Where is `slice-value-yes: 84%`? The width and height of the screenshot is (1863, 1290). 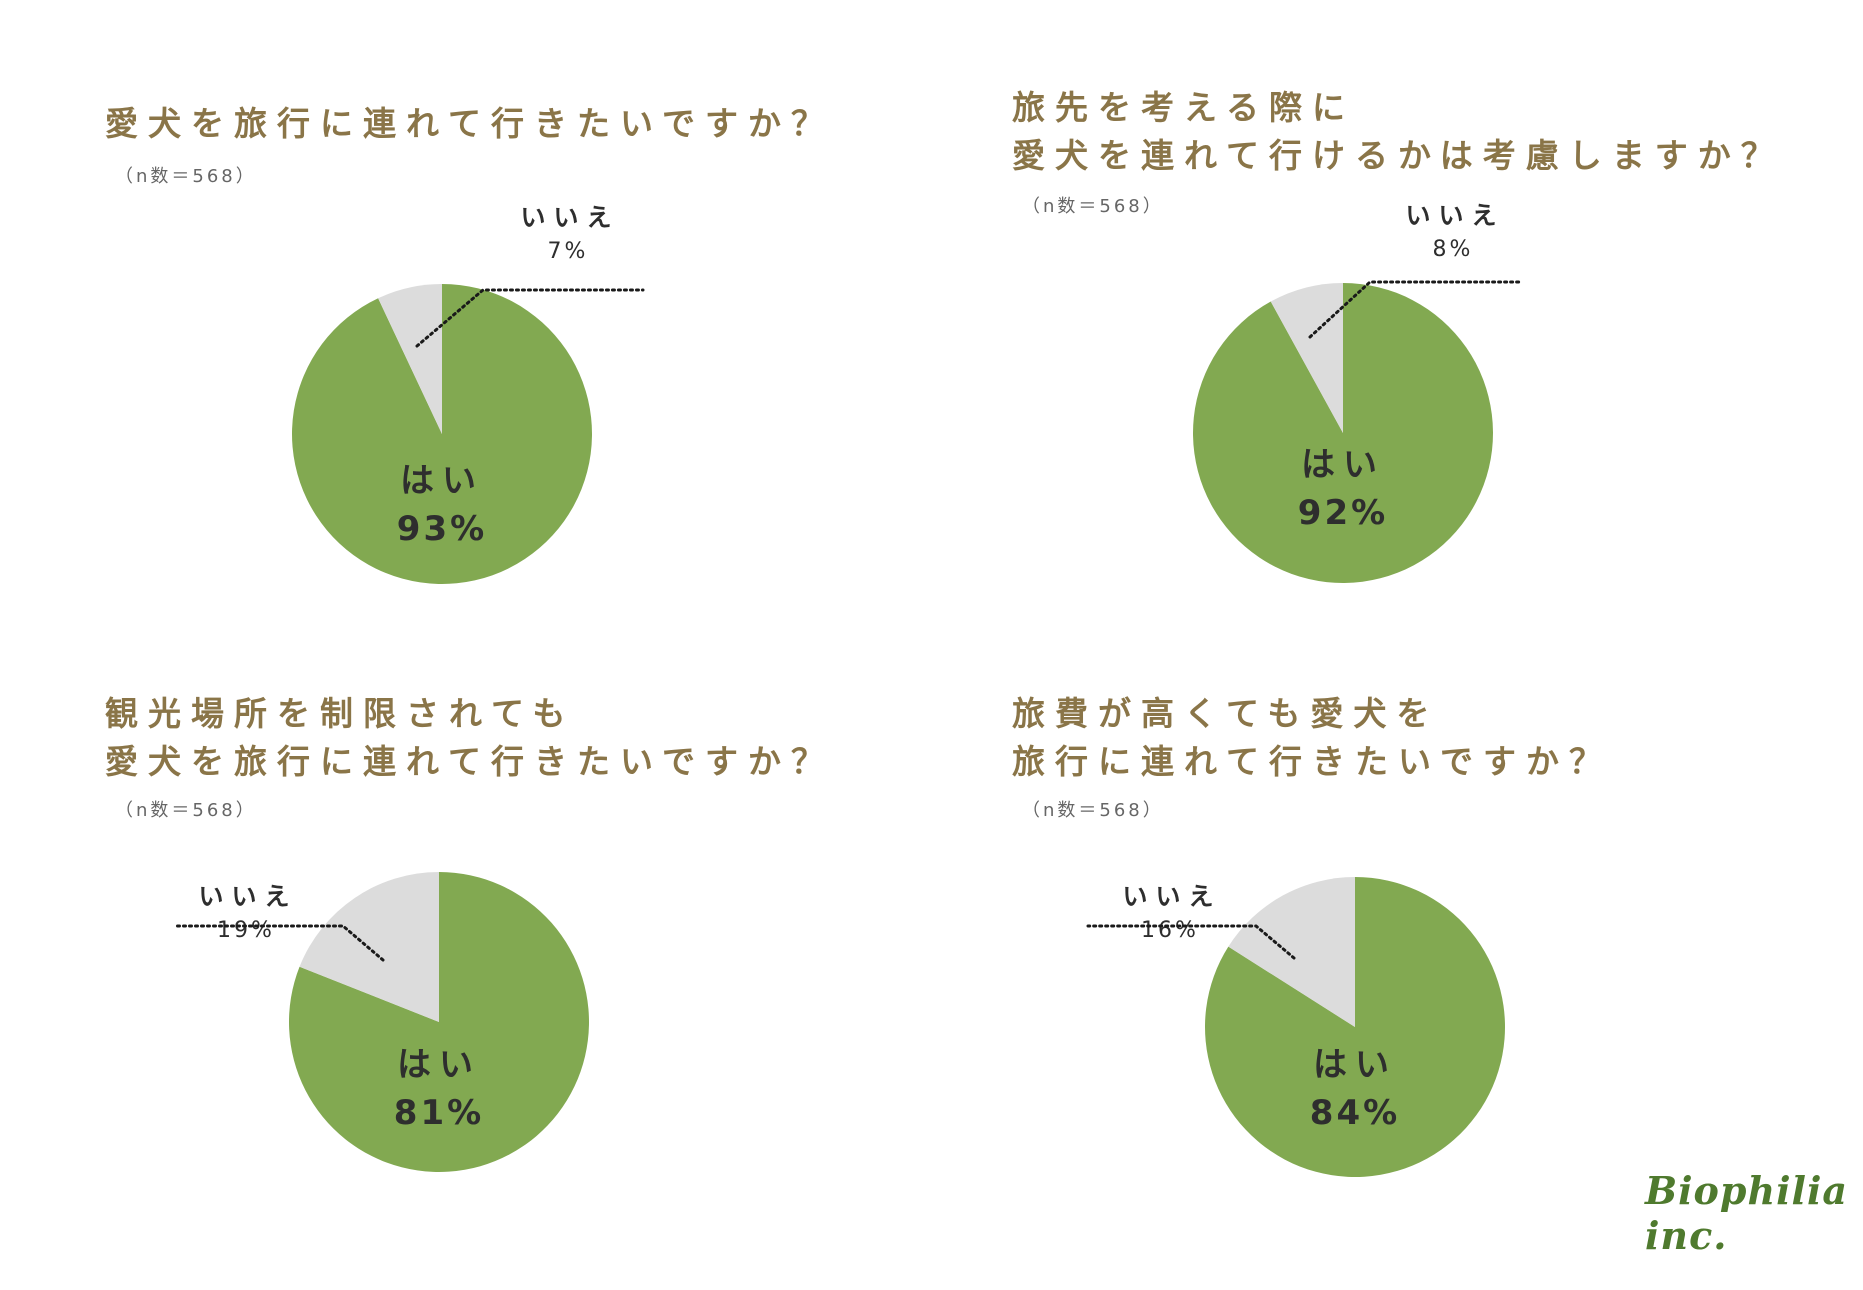 slice-value-yes: 84% is located at coordinates (1355, 1113).